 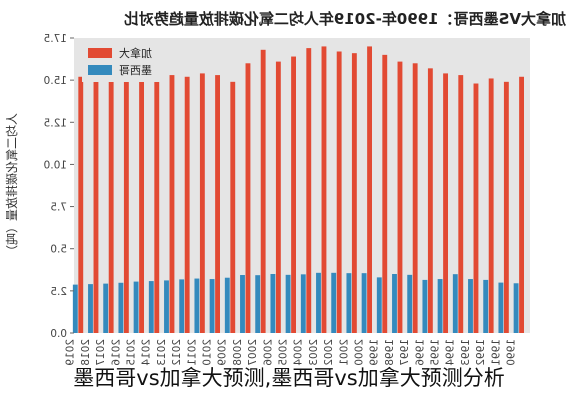 I want to click on bar-canada-1990, so click(x=521, y=205).